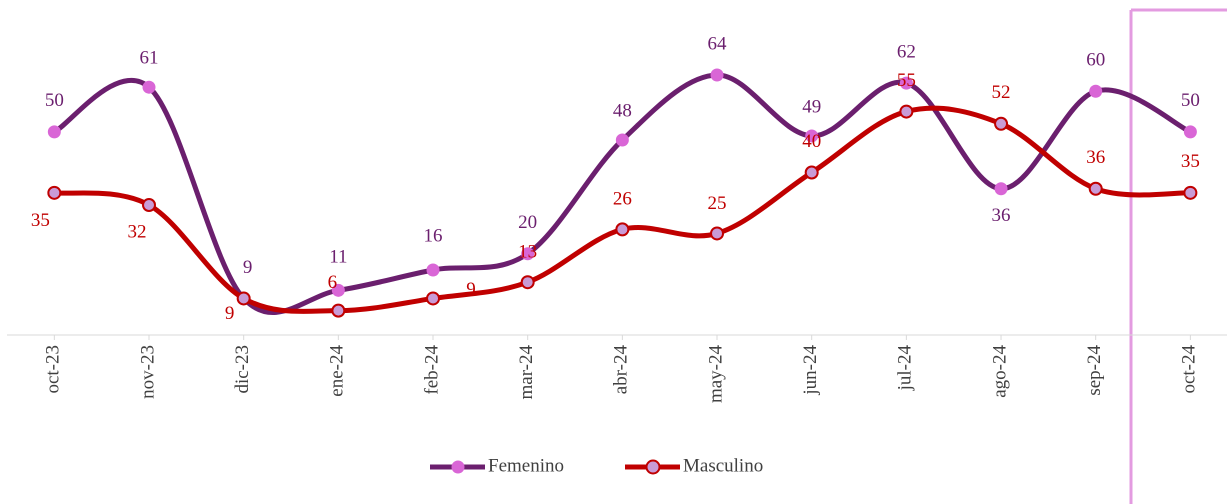  Describe the element at coordinates (1094, 370) in the screenshot. I see `x-tick-label: sep-24` at that location.